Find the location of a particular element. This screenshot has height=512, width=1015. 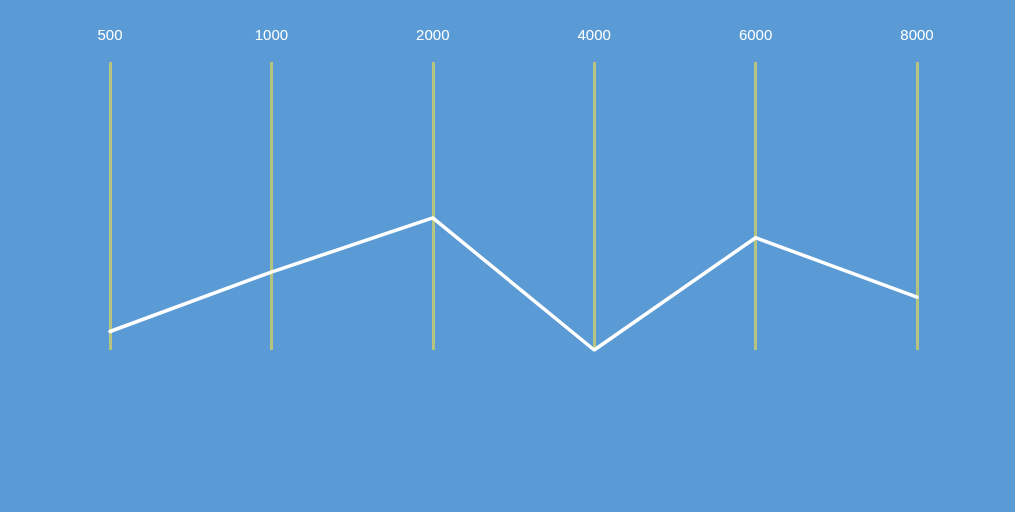

x-tick-label: 4000 is located at coordinates (594, 34).